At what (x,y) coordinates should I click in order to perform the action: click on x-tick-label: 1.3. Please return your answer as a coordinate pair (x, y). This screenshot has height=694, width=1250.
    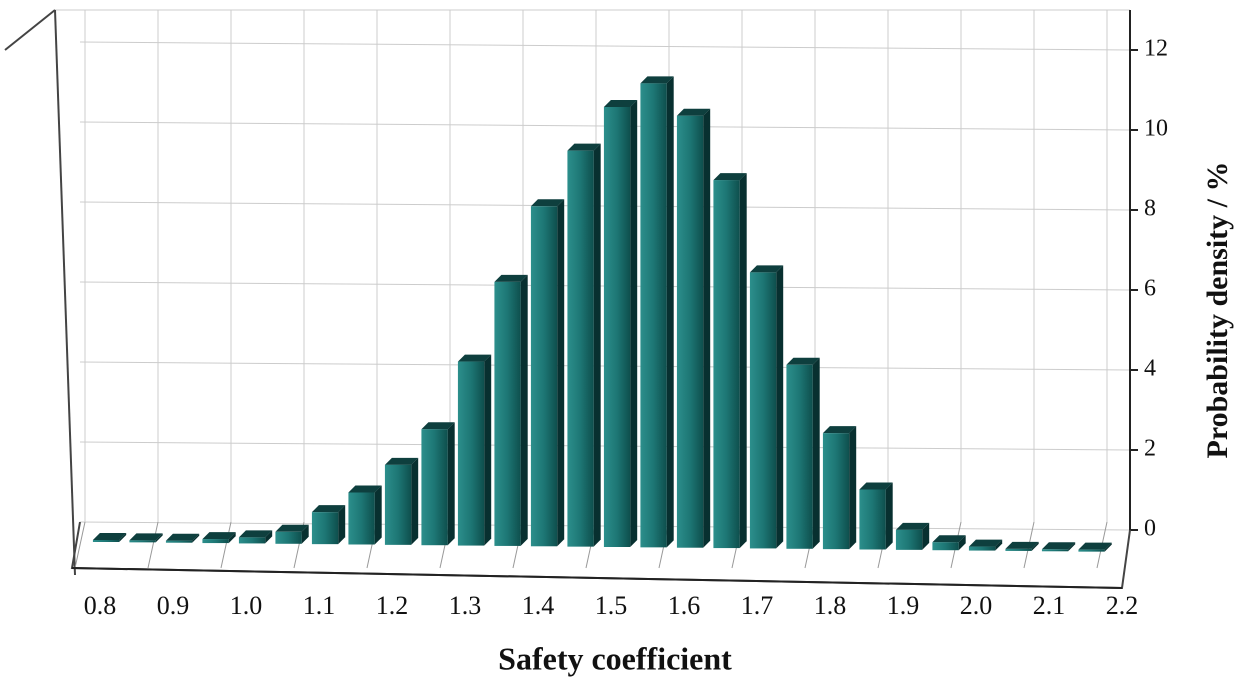
    Looking at the image, I should click on (465, 605).